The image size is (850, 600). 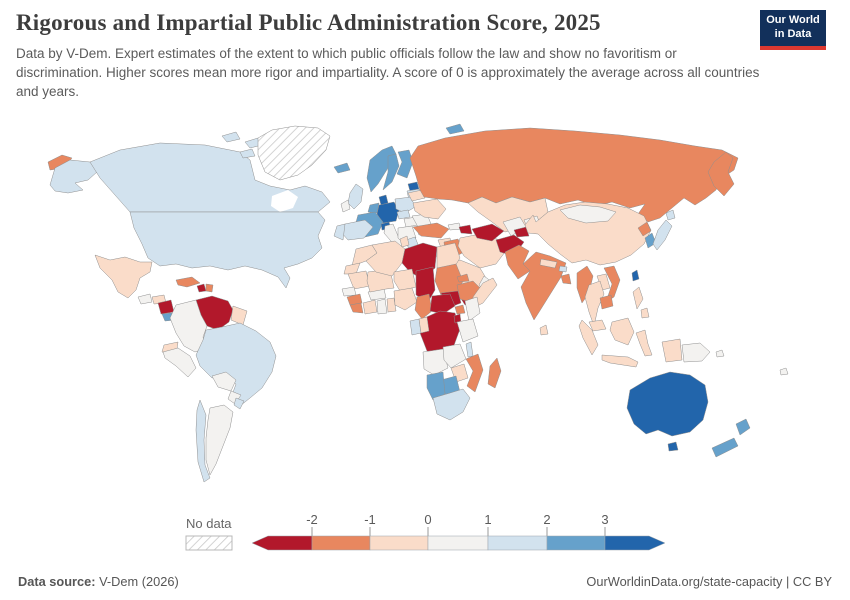 What do you see at coordinates (463, 278) in the screenshot?
I see `country-eritrea` at bounding box center [463, 278].